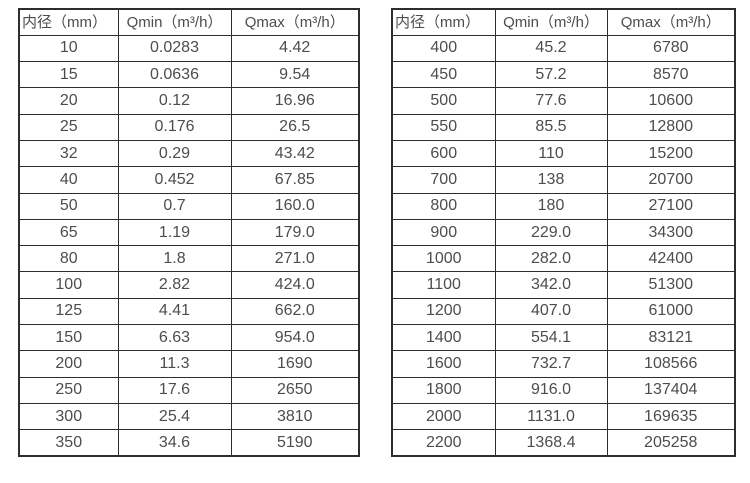  I want to click on table-cell: 424.0, so click(295, 285).